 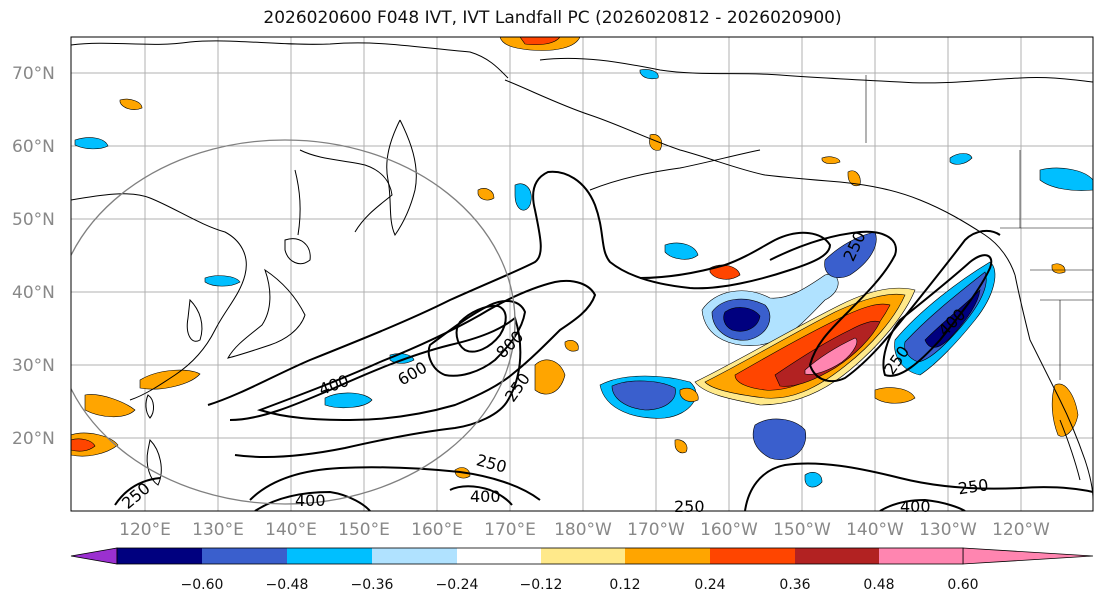 I want to click on colorbar-tick-label: −0.12, so click(x=541, y=585).